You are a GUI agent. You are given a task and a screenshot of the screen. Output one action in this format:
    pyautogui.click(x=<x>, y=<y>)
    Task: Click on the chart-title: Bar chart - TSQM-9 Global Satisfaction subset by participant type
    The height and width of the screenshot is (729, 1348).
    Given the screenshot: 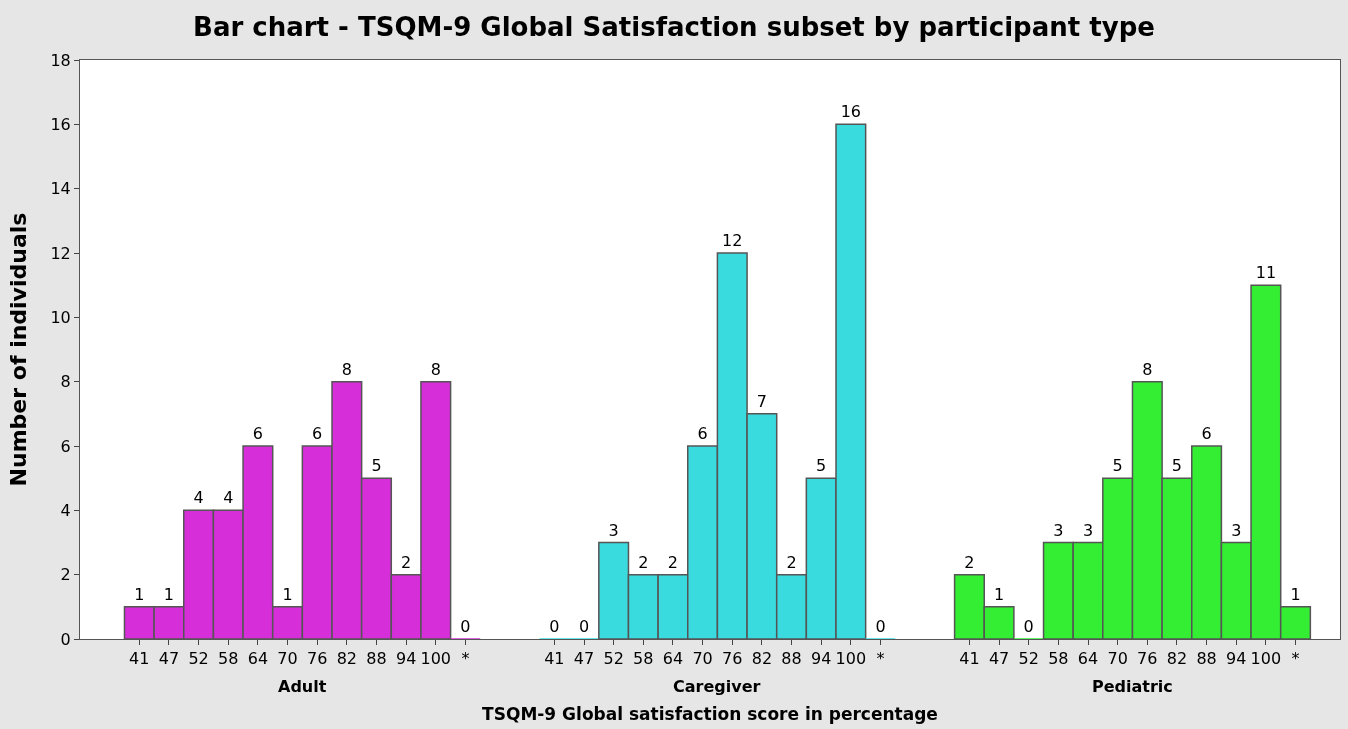 What is the action you would take?
    pyautogui.click(x=674, y=27)
    